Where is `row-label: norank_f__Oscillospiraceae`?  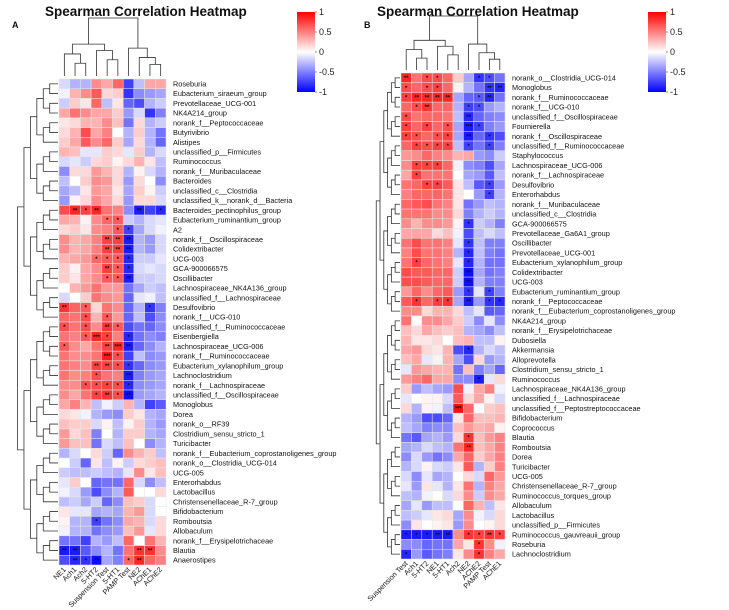 row-label: norank_f__Oscillospiraceae is located at coordinates (218, 239).